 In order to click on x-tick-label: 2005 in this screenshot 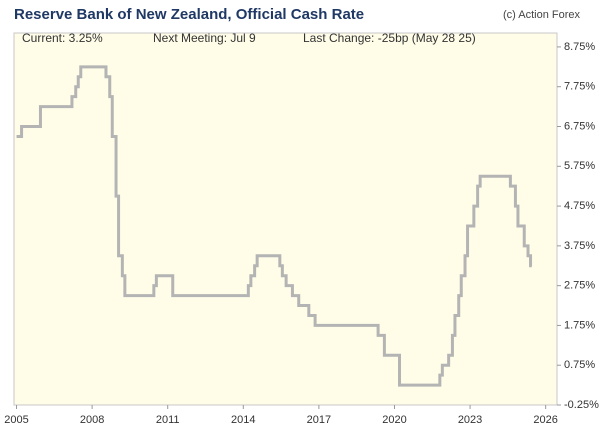, I will do `click(16, 420)`.